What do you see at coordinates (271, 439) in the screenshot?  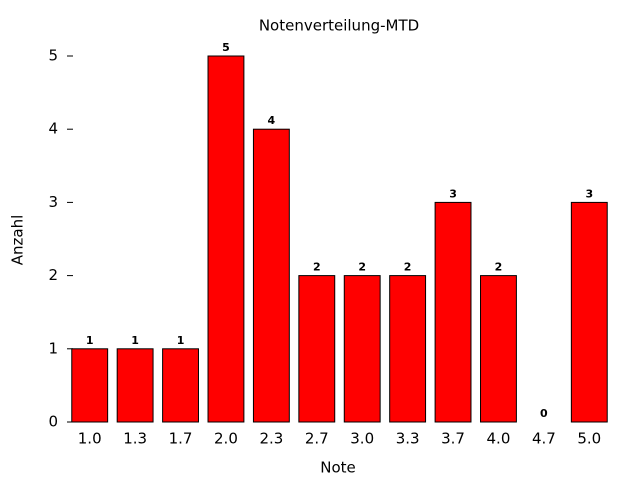 I see `x-tick-label: 2.3` at bounding box center [271, 439].